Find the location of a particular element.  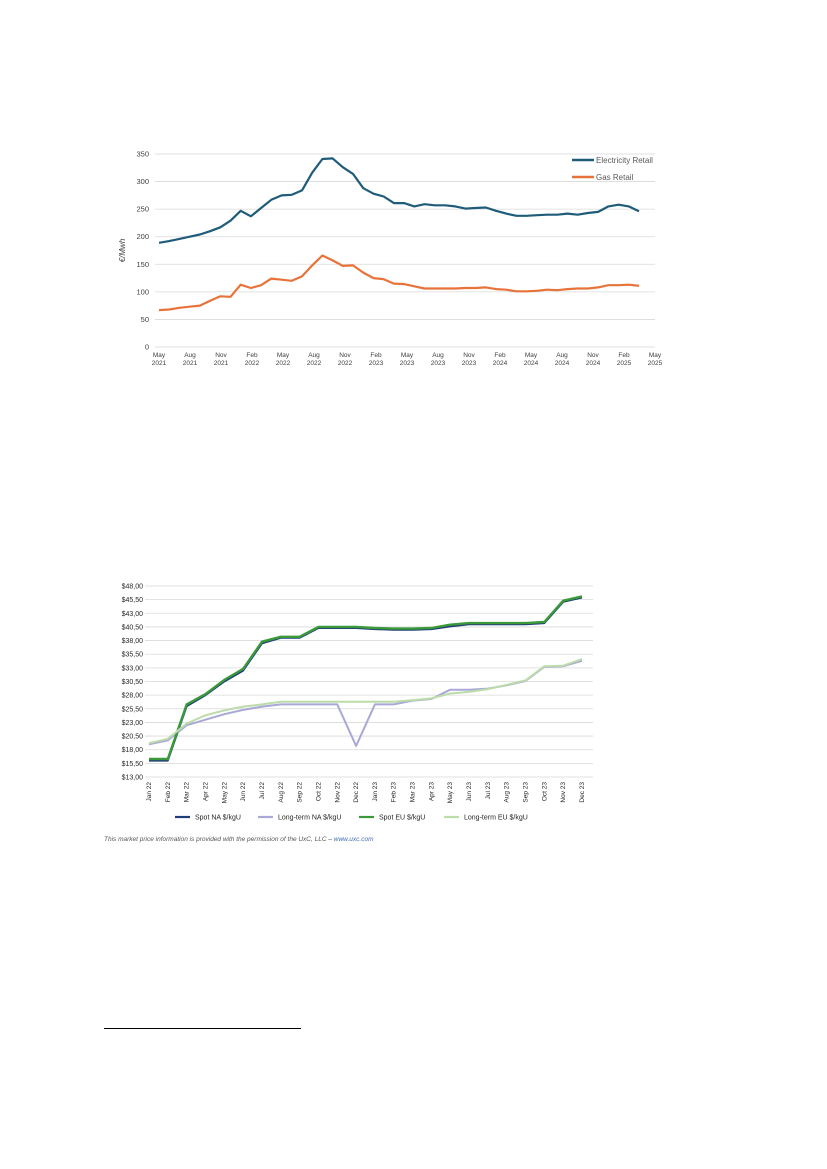

y-tick-label: 350 is located at coordinates (142, 154).